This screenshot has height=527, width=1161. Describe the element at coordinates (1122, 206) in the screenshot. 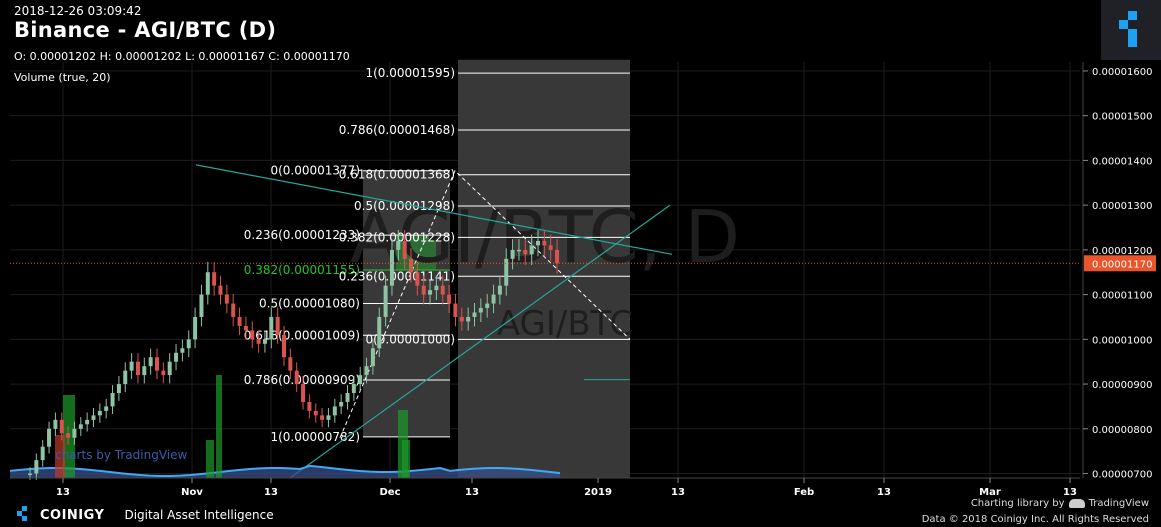

I see `y-axis-label: 0.00001300` at that location.